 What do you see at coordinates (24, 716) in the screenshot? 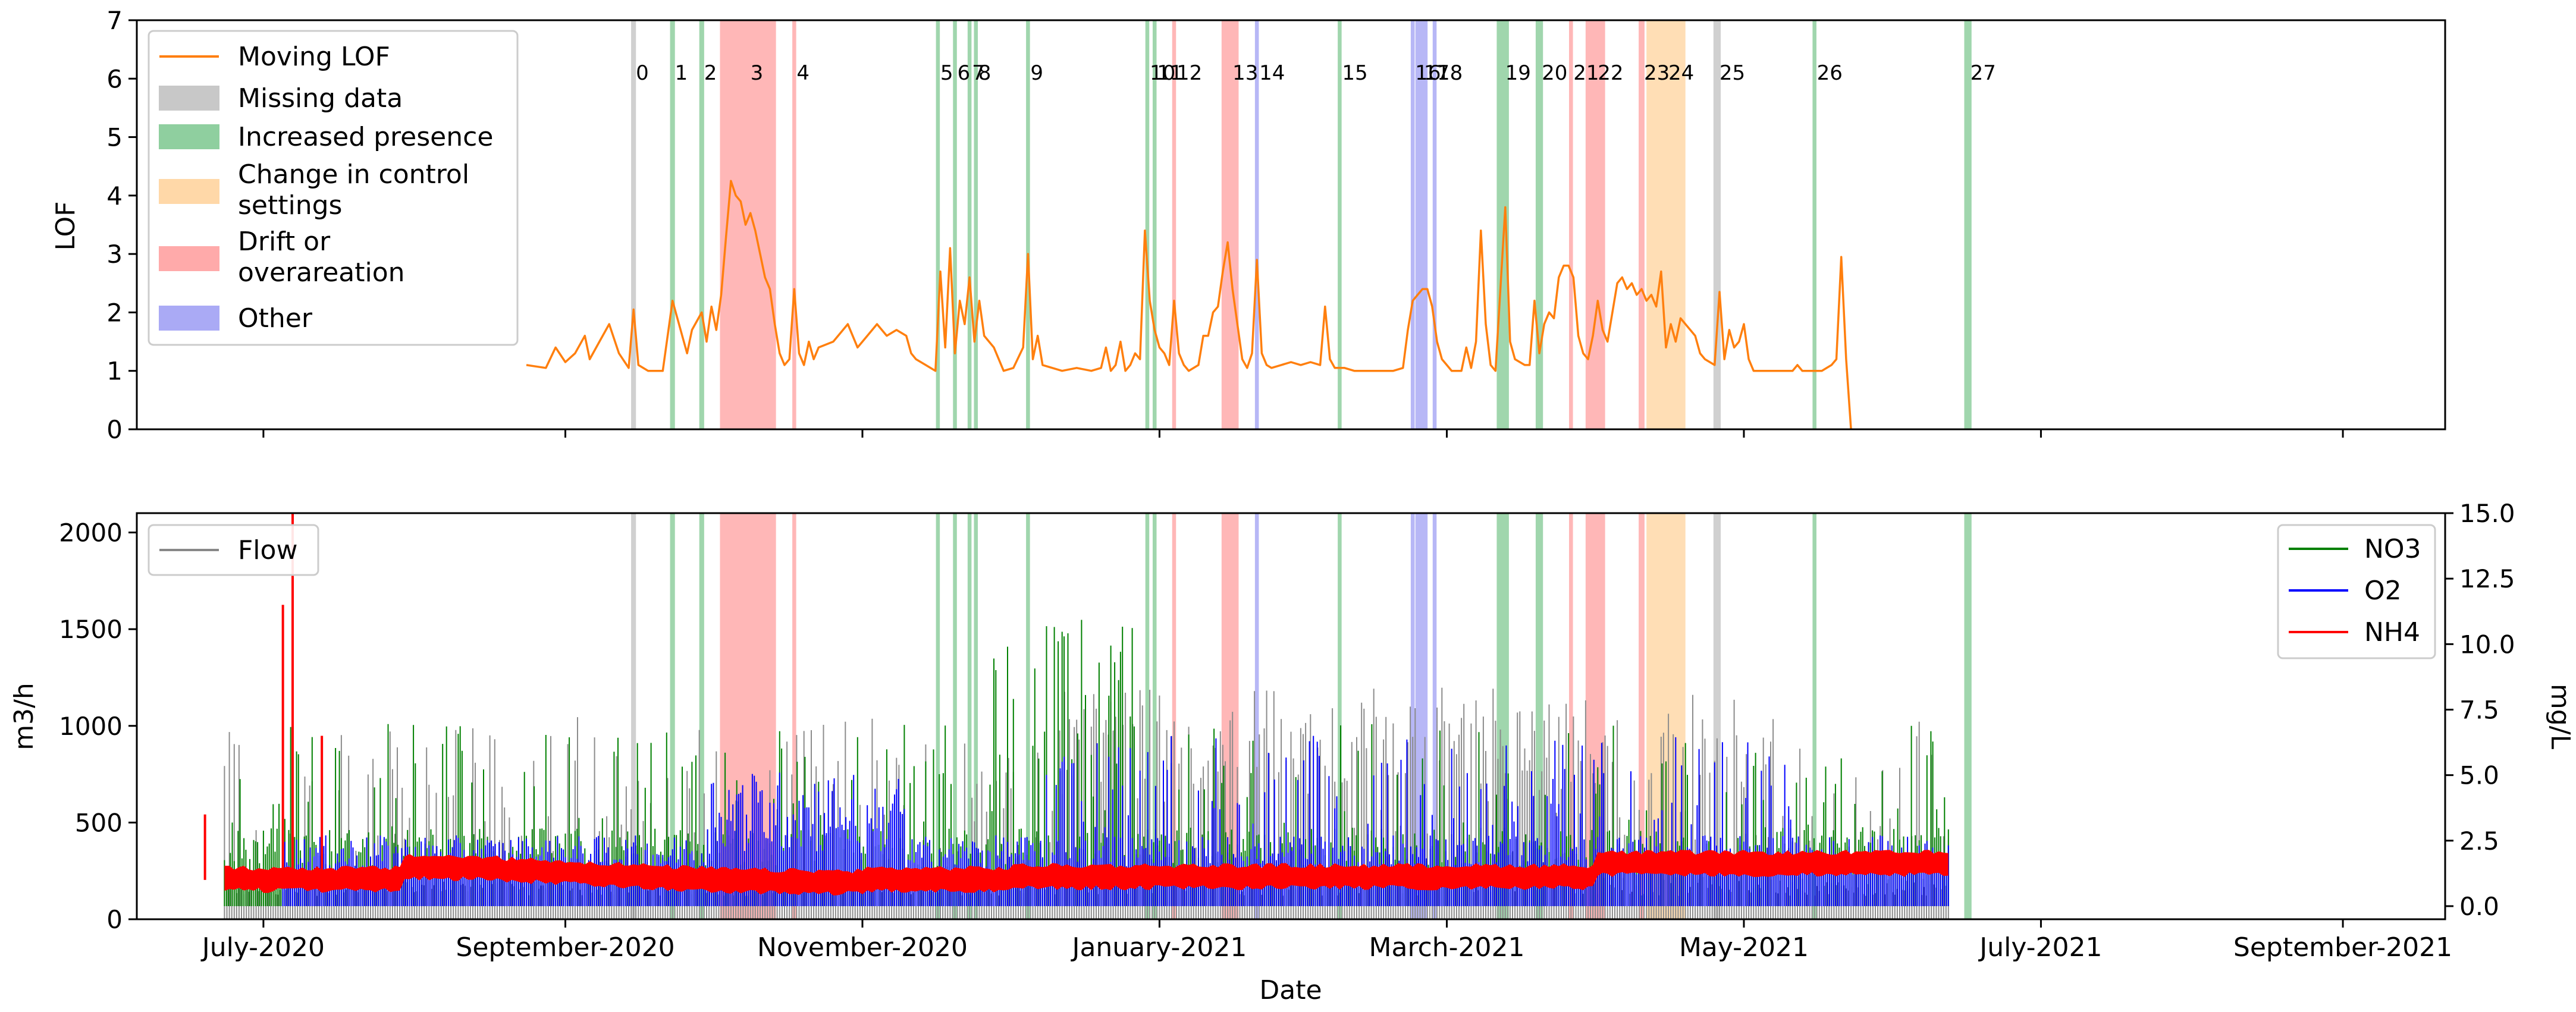
I see `flow-y-axis-label: m3/h` at bounding box center [24, 716].